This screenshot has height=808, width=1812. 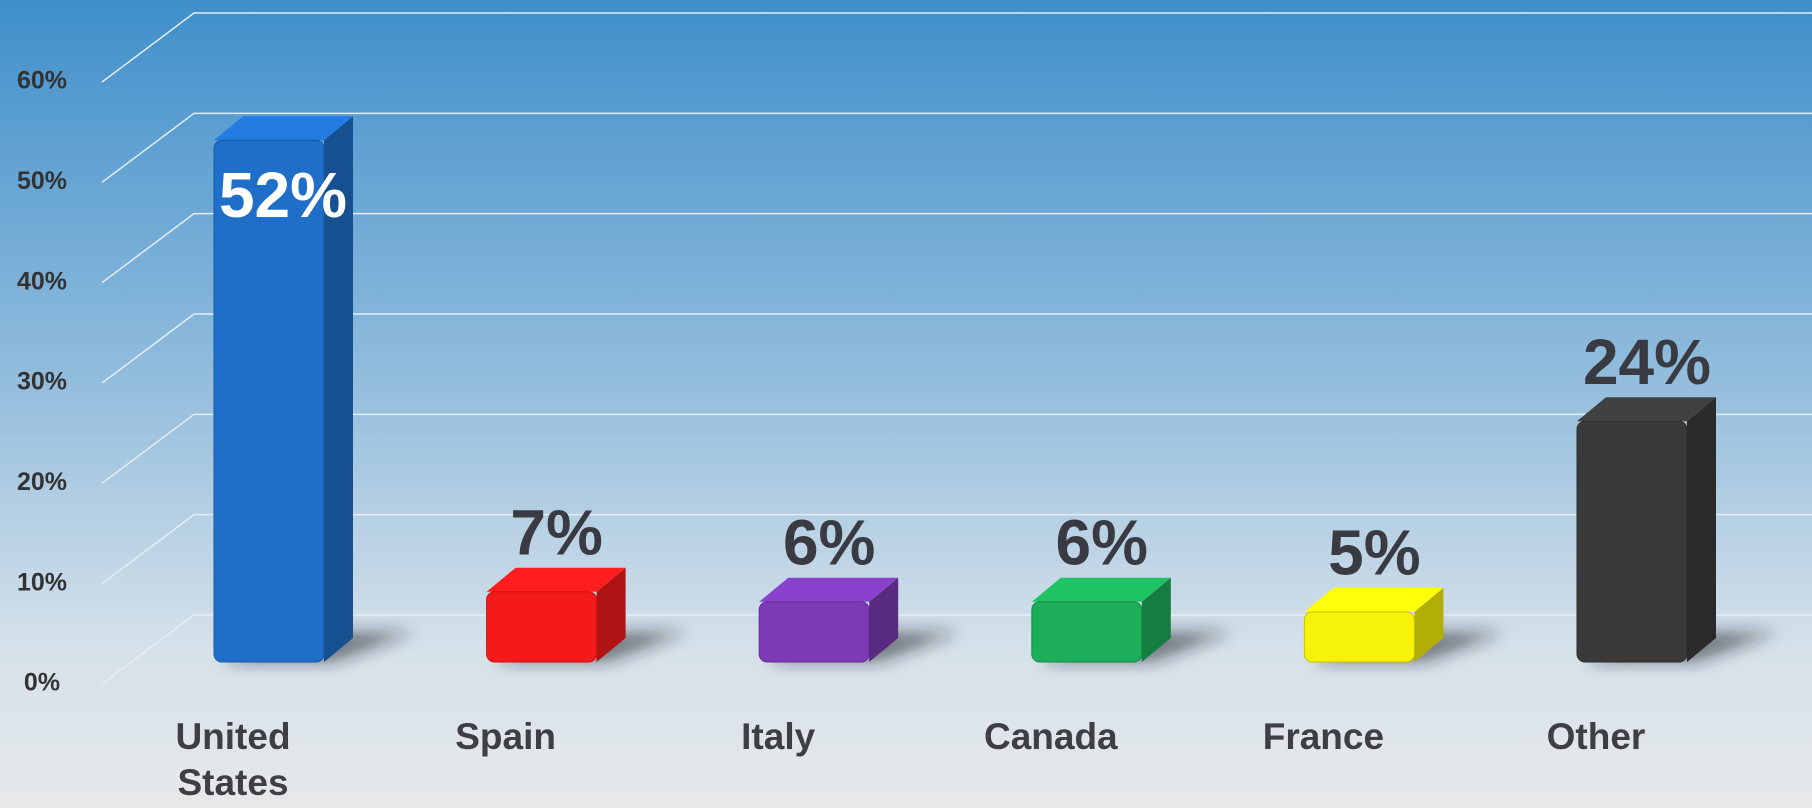 What do you see at coordinates (42, 582) in the screenshot?
I see `y-tick-label: 10%` at bounding box center [42, 582].